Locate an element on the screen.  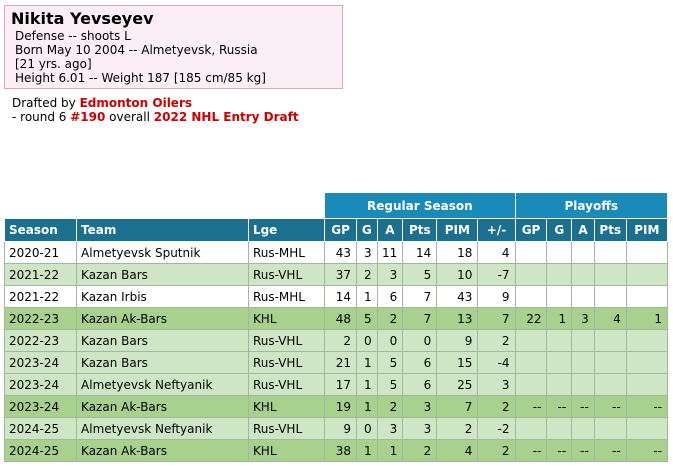
cell-pim: 10 is located at coordinates (457, 274).